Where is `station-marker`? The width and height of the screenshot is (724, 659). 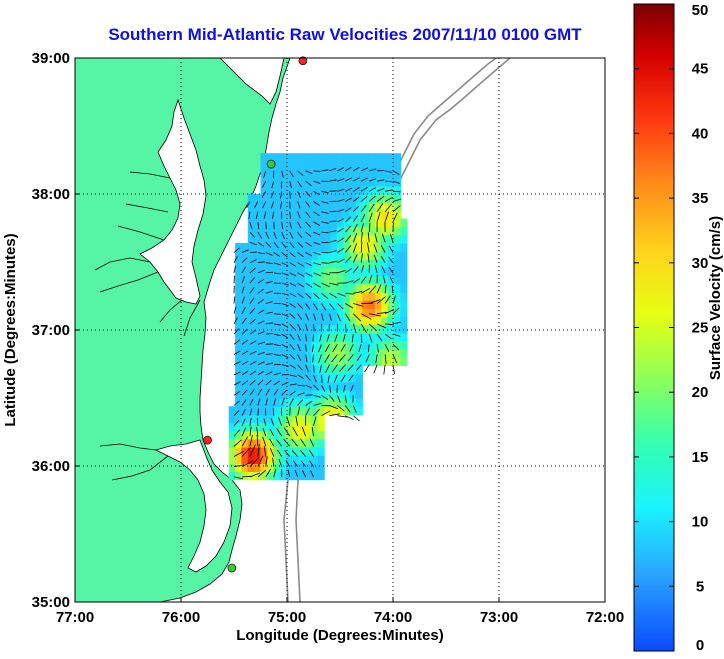 station-marker is located at coordinates (207, 440).